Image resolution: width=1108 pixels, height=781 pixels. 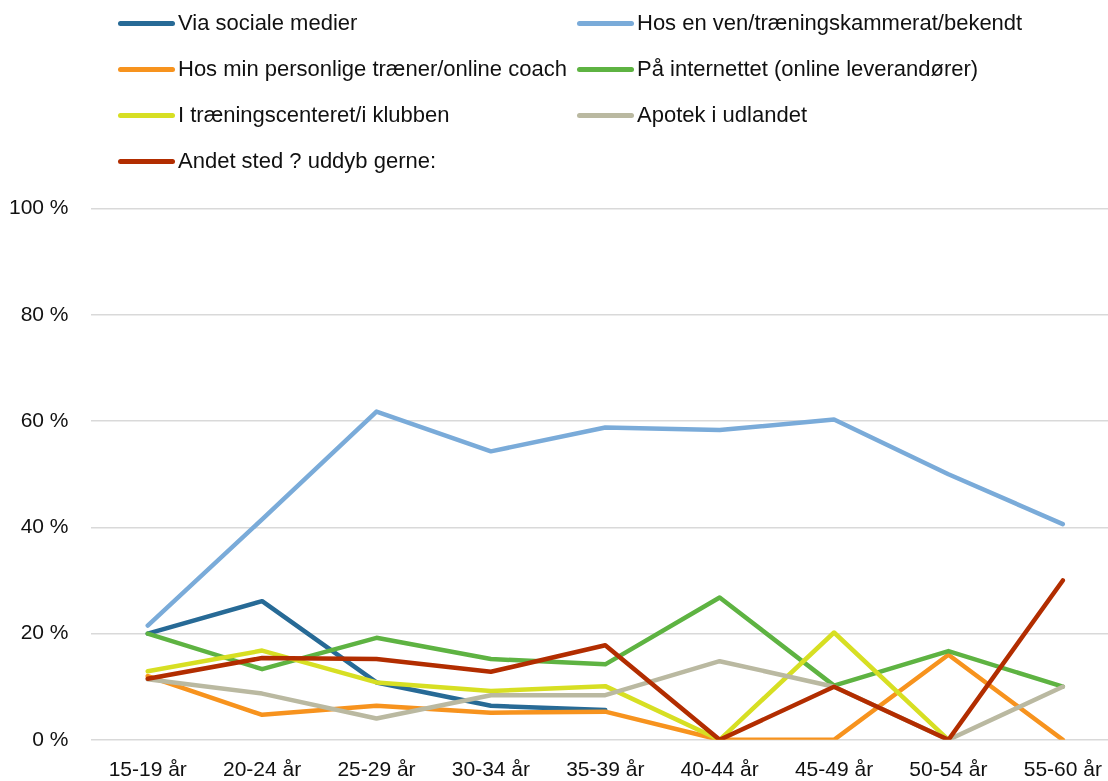 I want to click on y-tick-label: 60 %, so click(x=44, y=419).